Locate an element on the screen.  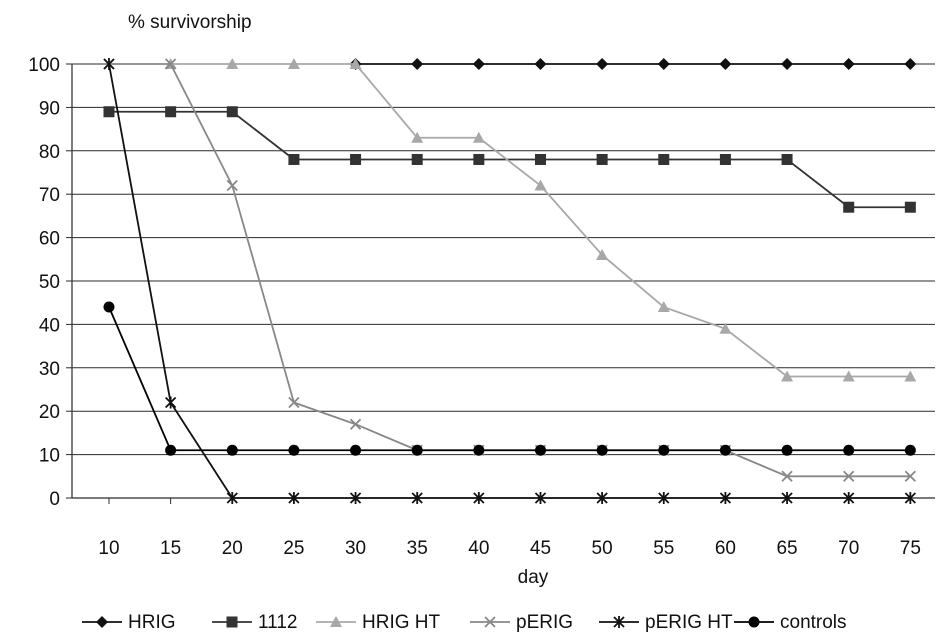
x-tick-label-30: 30 is located at coordinates (355, 548).